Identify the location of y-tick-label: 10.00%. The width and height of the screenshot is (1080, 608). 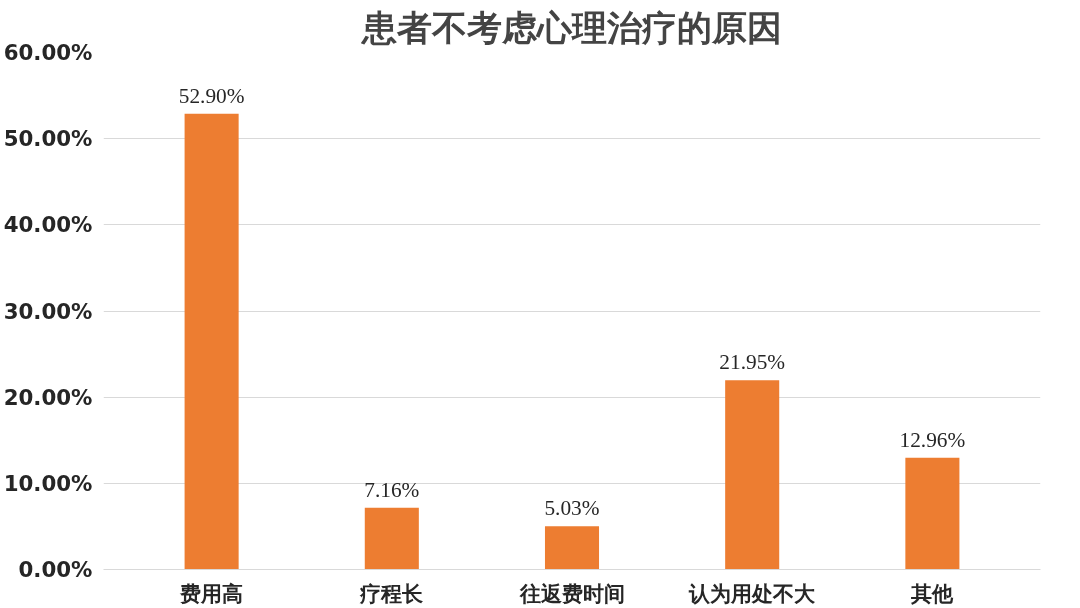
(48, 483).